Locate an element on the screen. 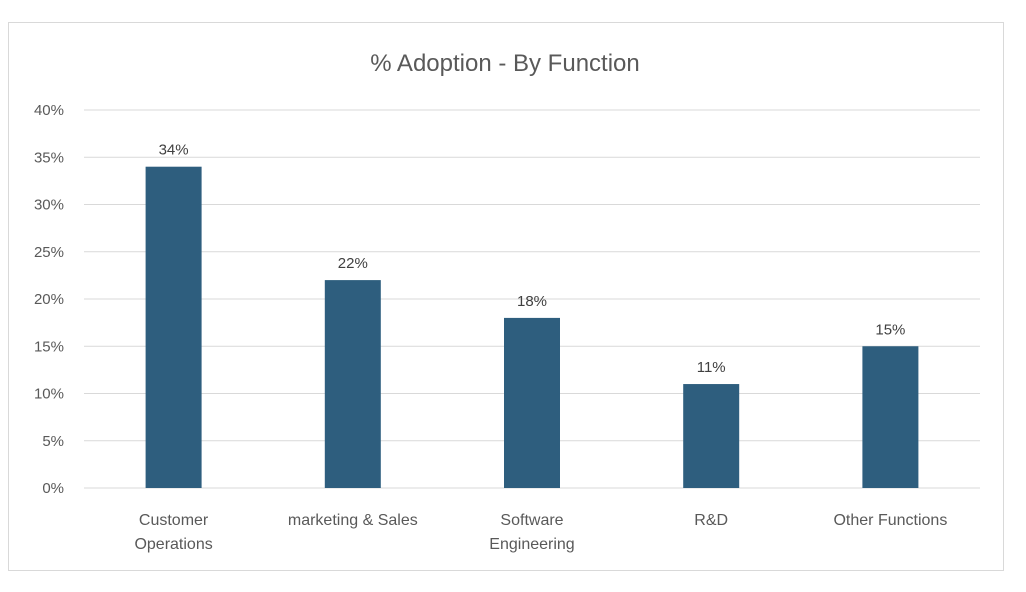 Image resolution: width=1026 pixels, height=592 pixels. data-label: 11% is located at coordinates (711, 367).